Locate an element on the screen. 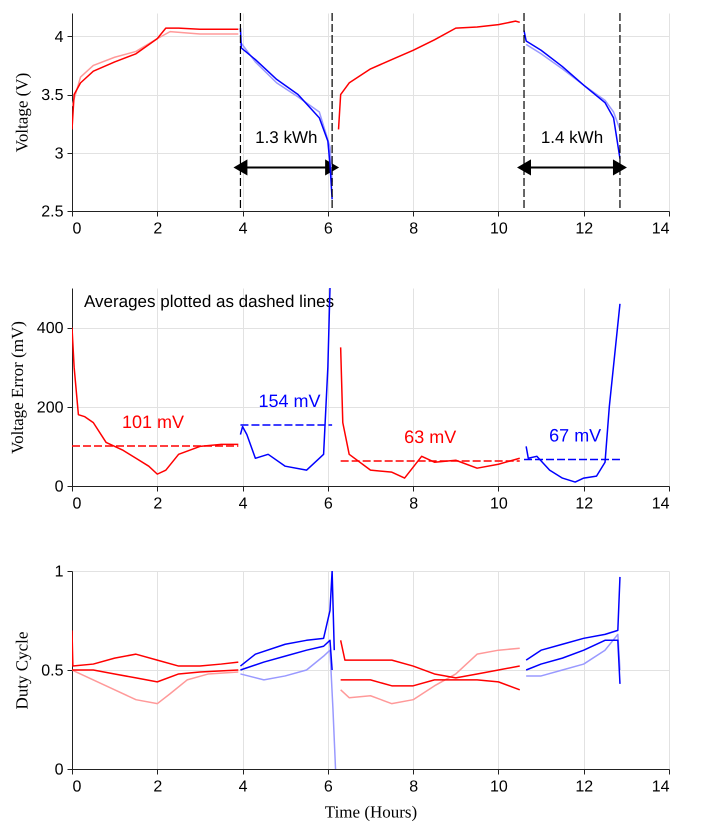 Image resolution: width=708 pixels, height=830 pixels. y-axis-title: Voltage (V) is located at coordinates (22, 112).